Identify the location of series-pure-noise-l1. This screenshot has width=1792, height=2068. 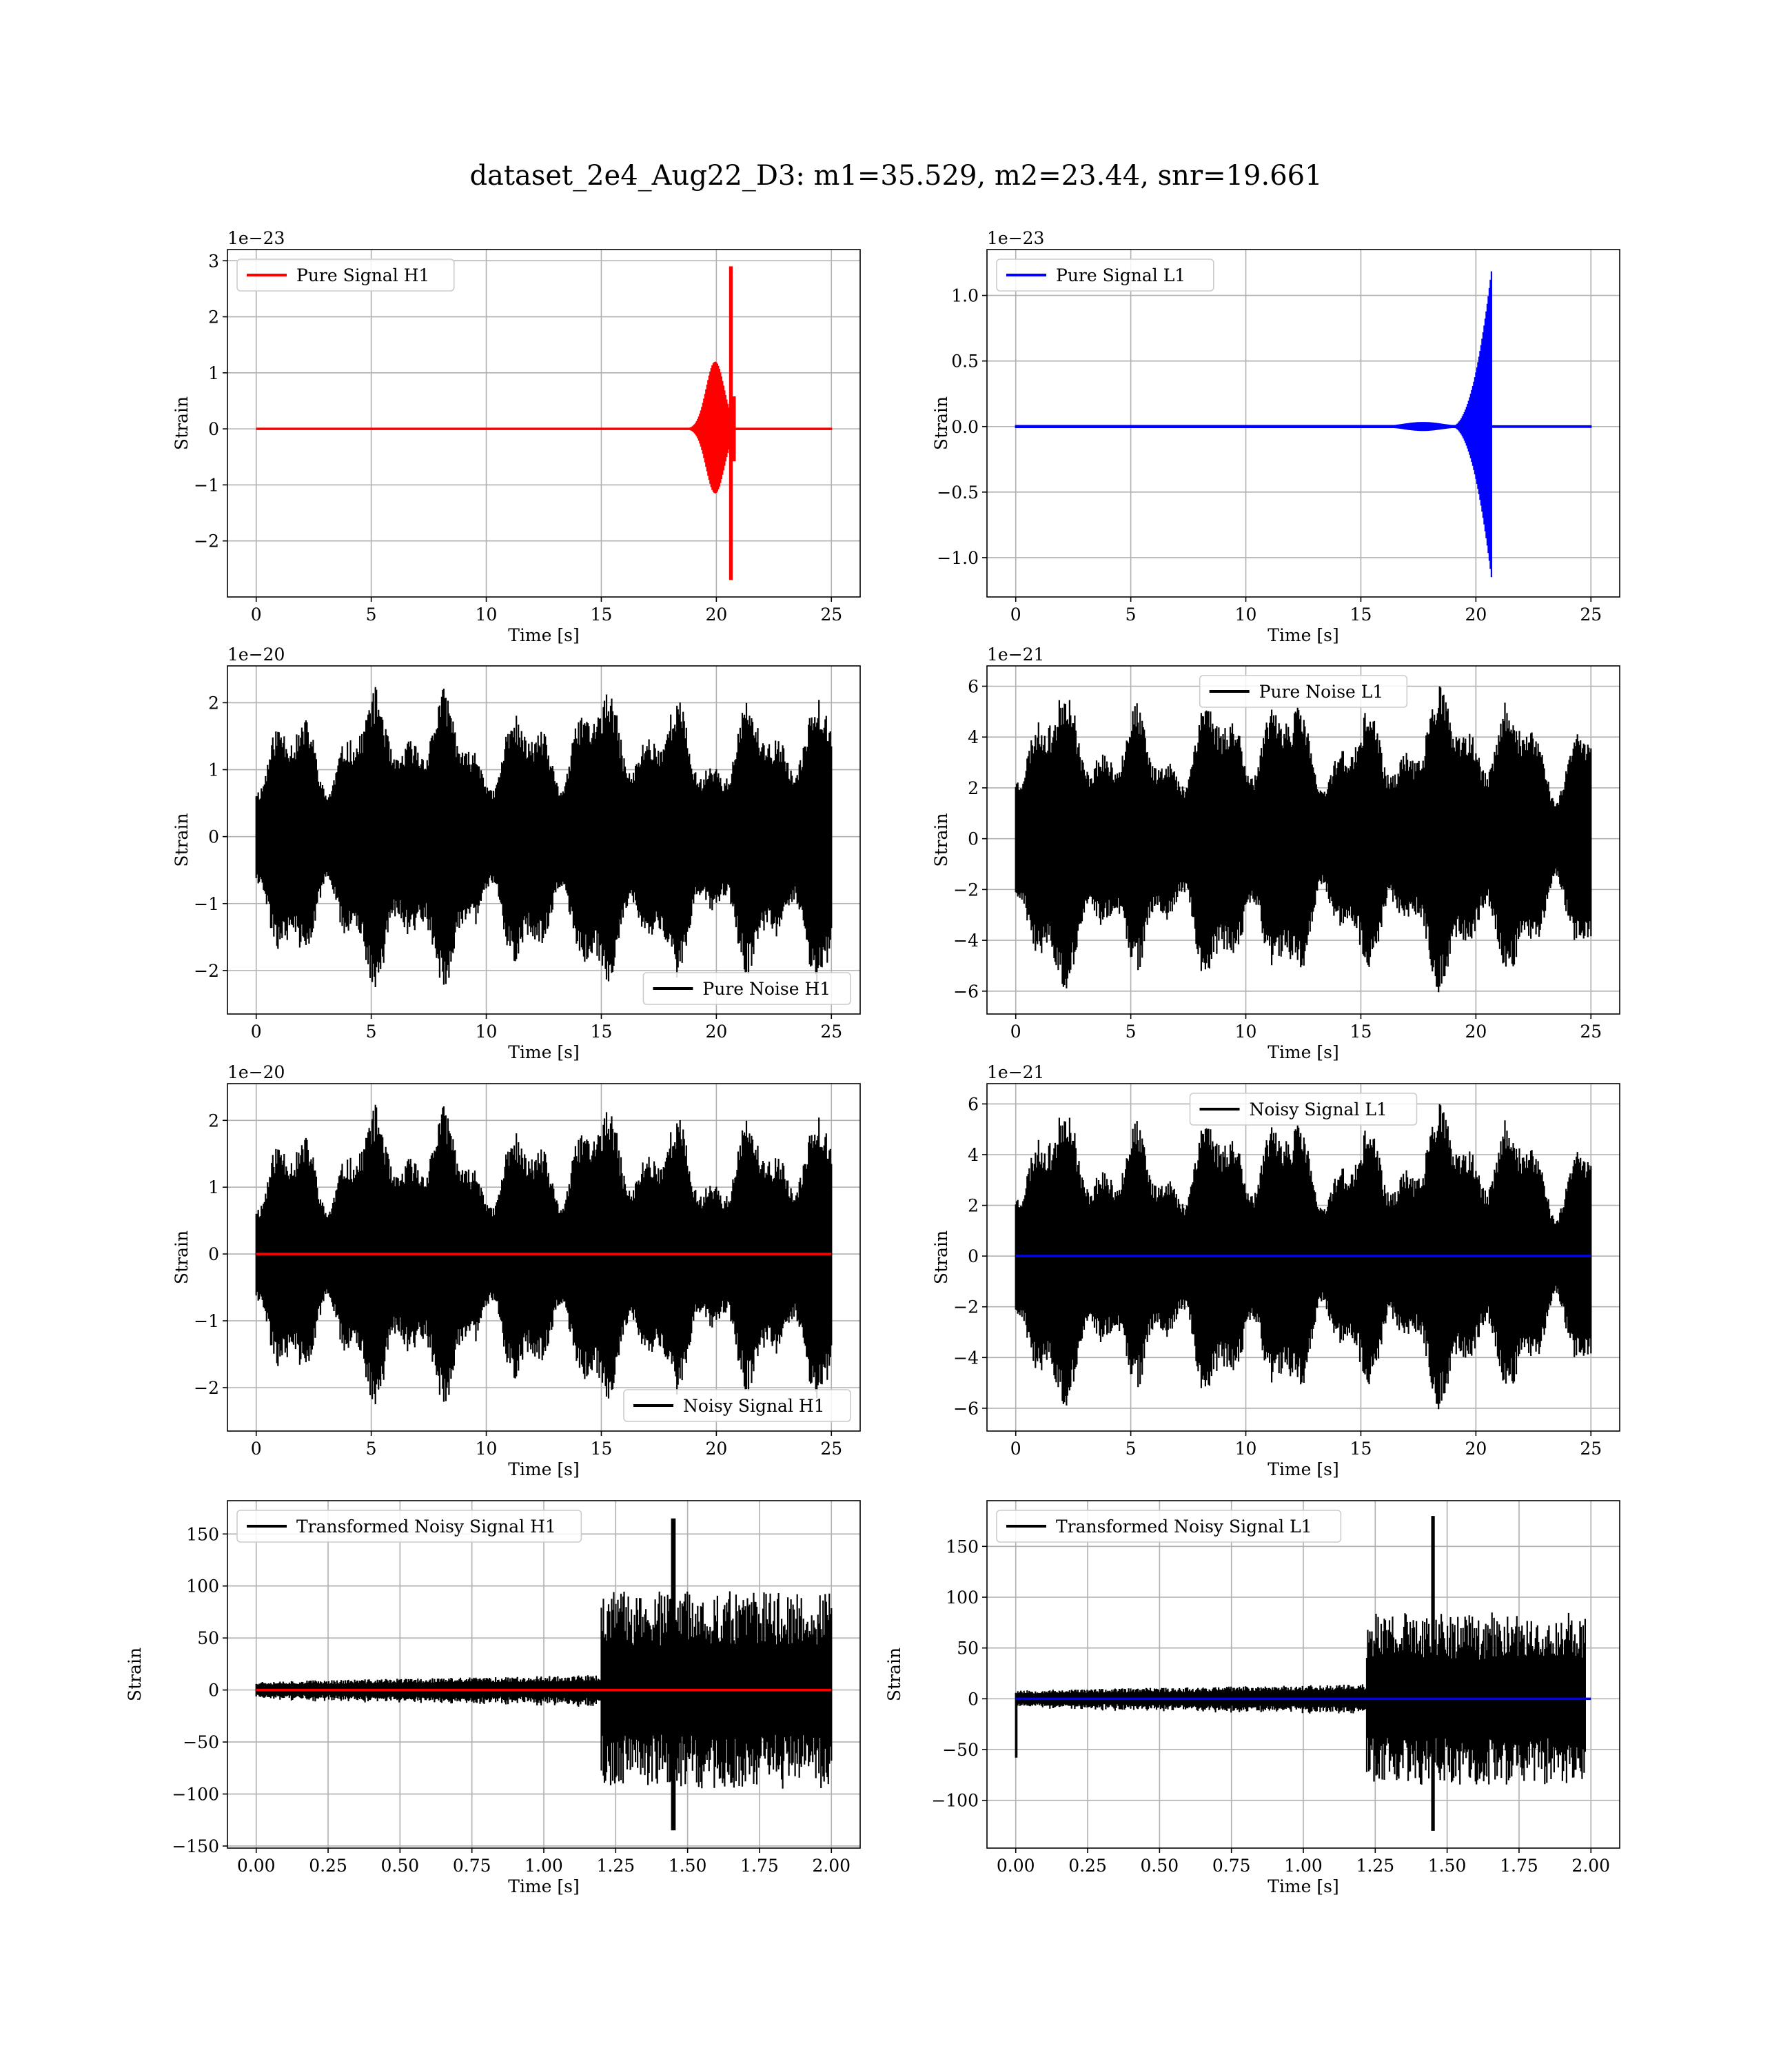
(1303, 839).